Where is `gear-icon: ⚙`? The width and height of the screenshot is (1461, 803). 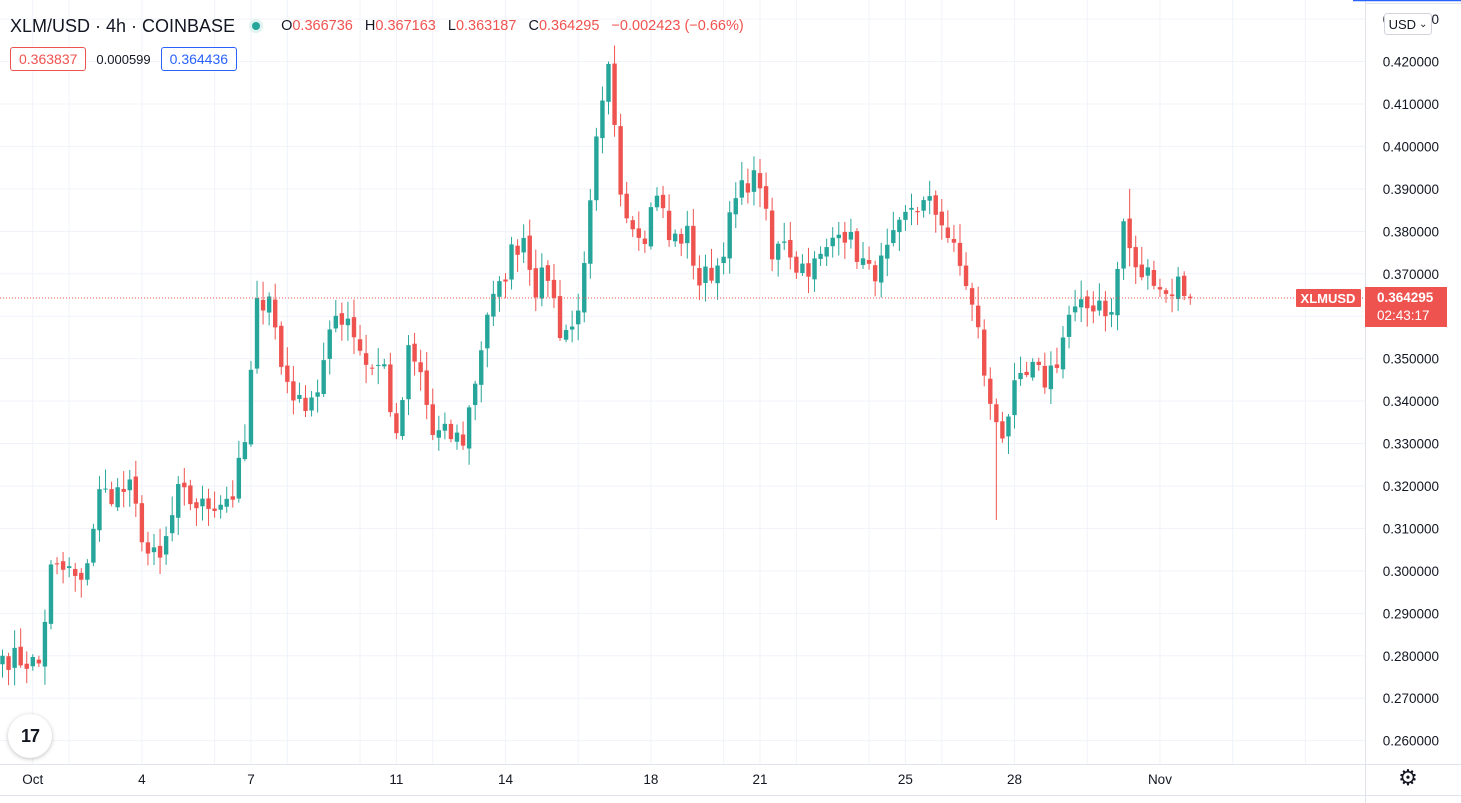
gear-icon: ⚙ is located at coordinates (1408, 778).